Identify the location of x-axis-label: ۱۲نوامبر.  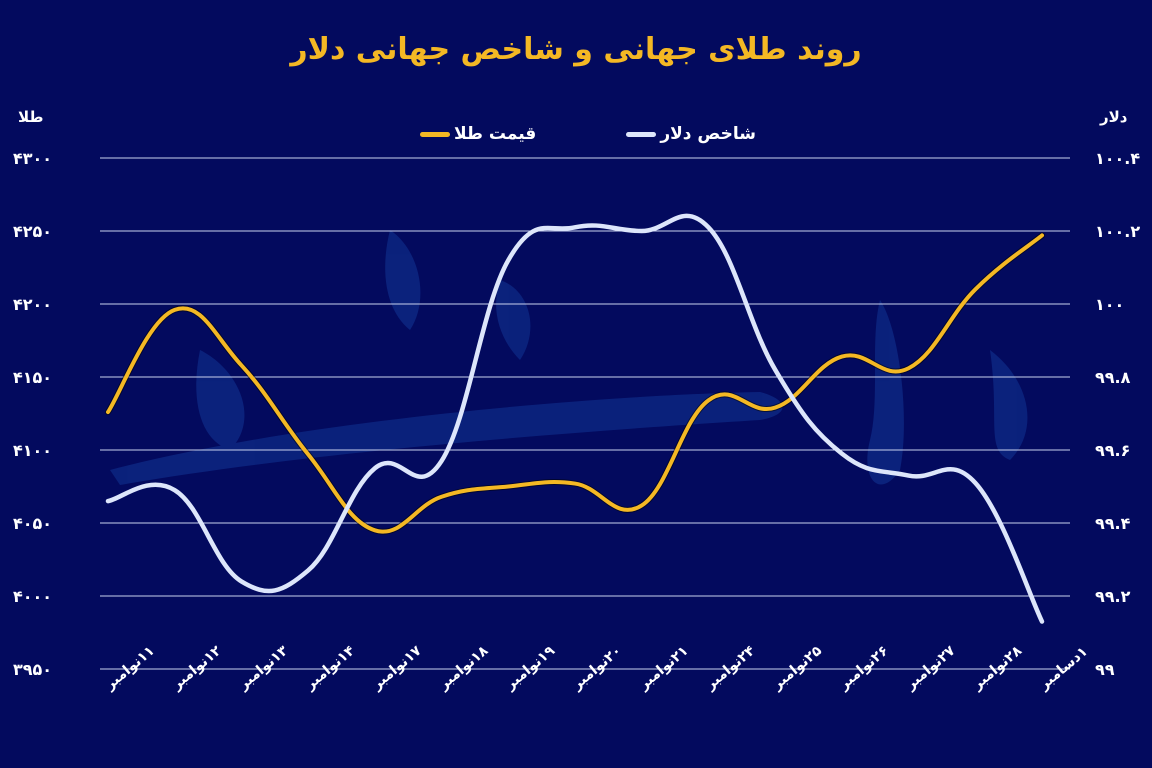
(196, 668).